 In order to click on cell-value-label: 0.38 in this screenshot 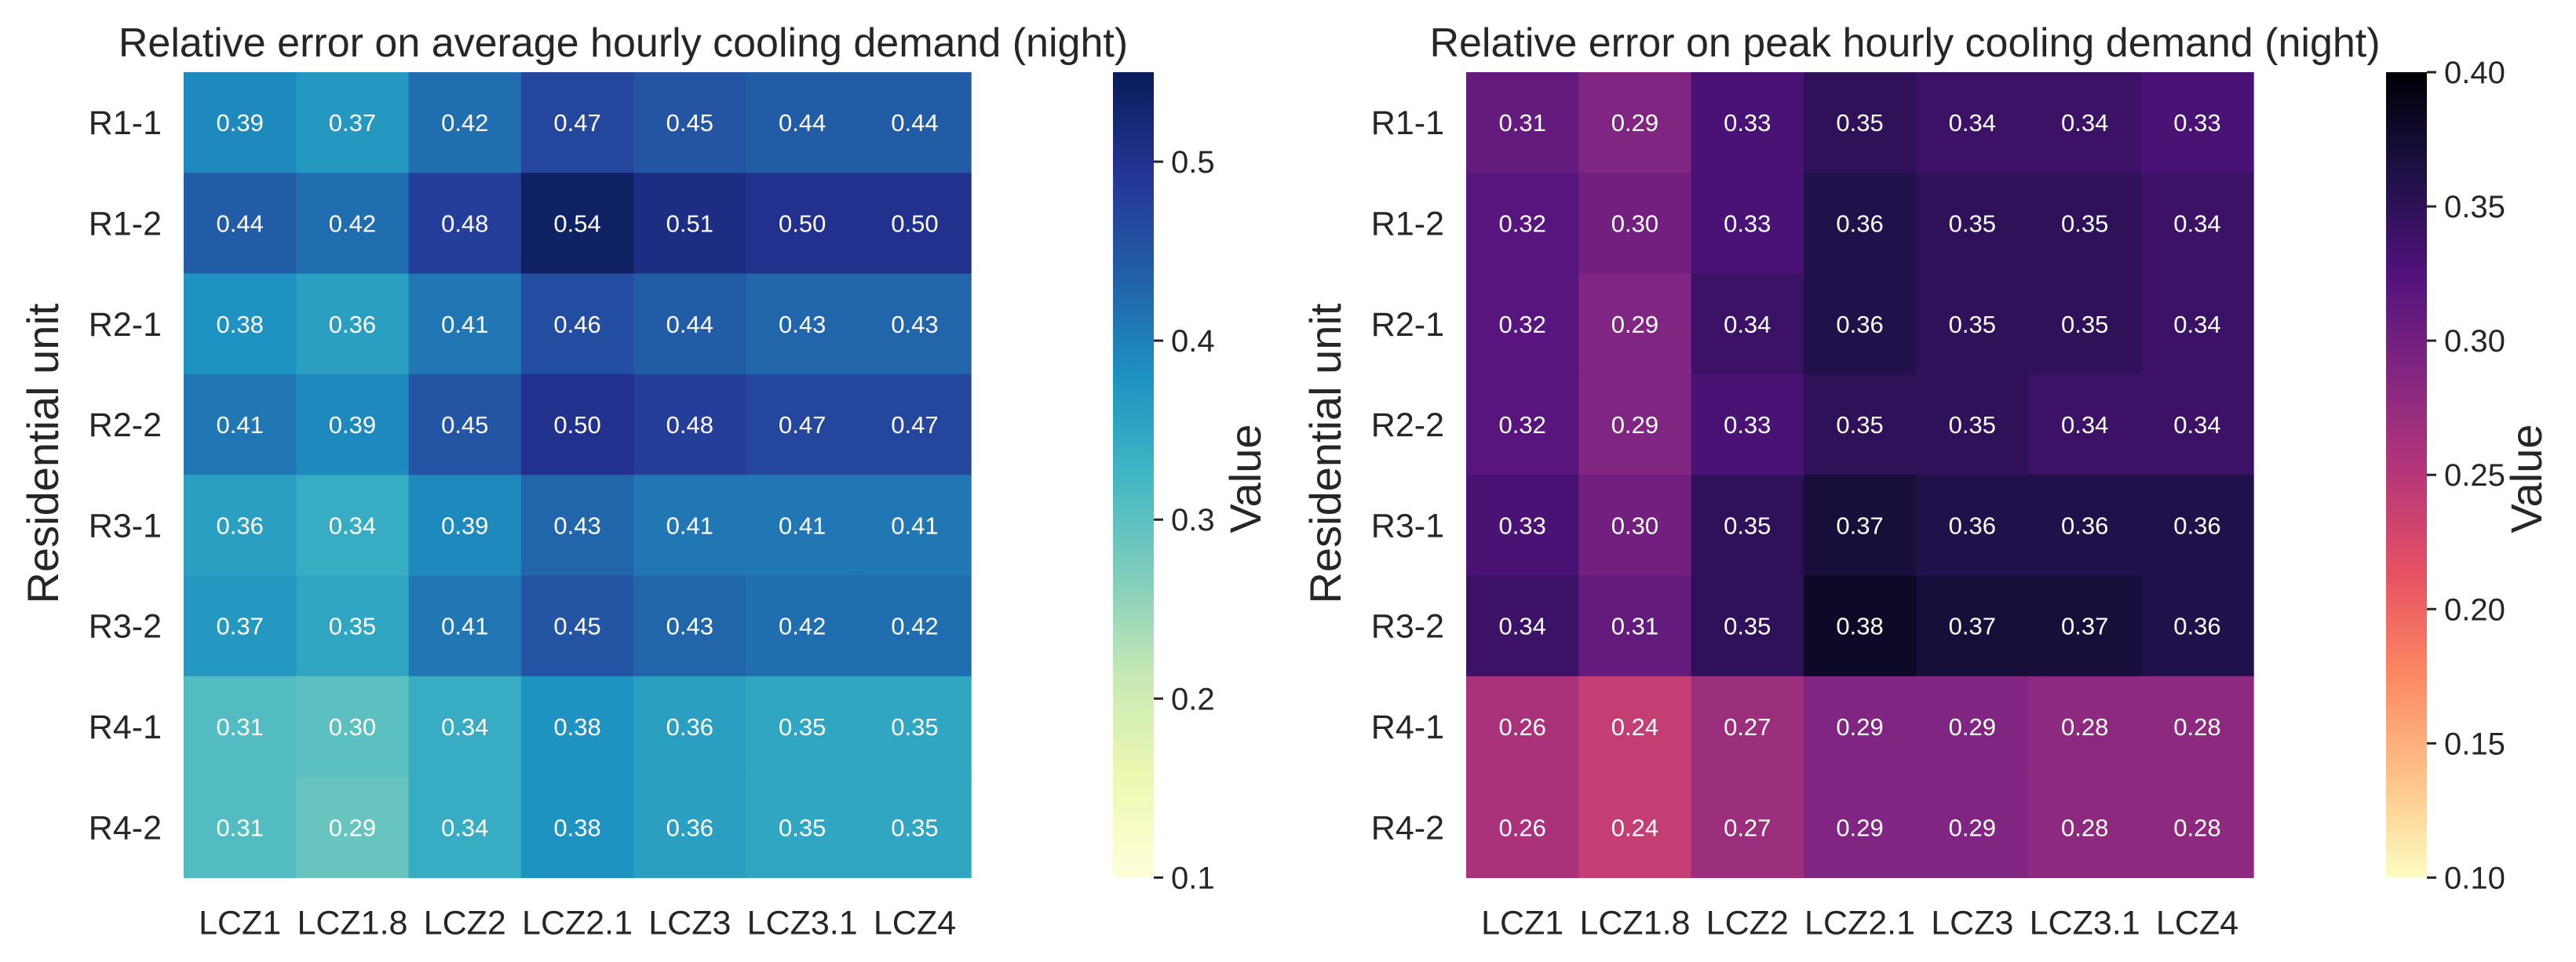, I will do `click(576, 727)`.